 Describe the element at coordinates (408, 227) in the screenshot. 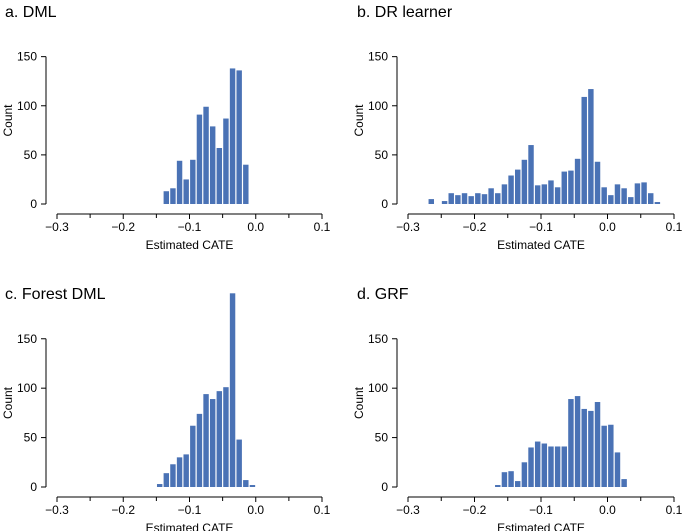

I see `x-tick-label: −0.3` at that location.